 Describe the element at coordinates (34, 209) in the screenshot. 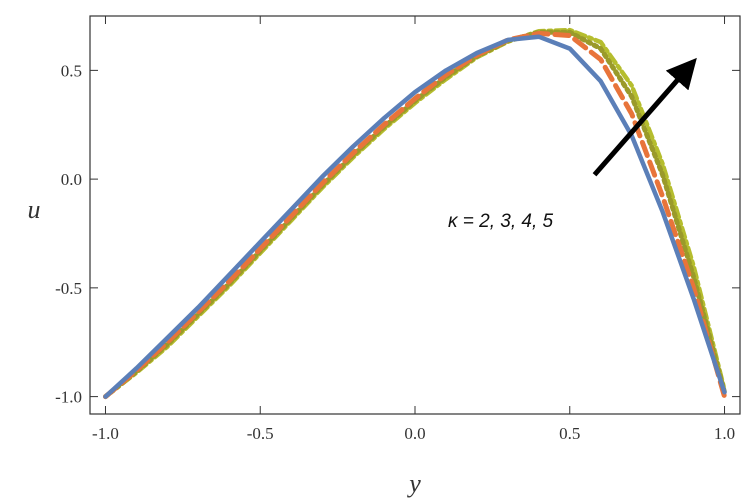

I see `y-axis-title: u` at that location.